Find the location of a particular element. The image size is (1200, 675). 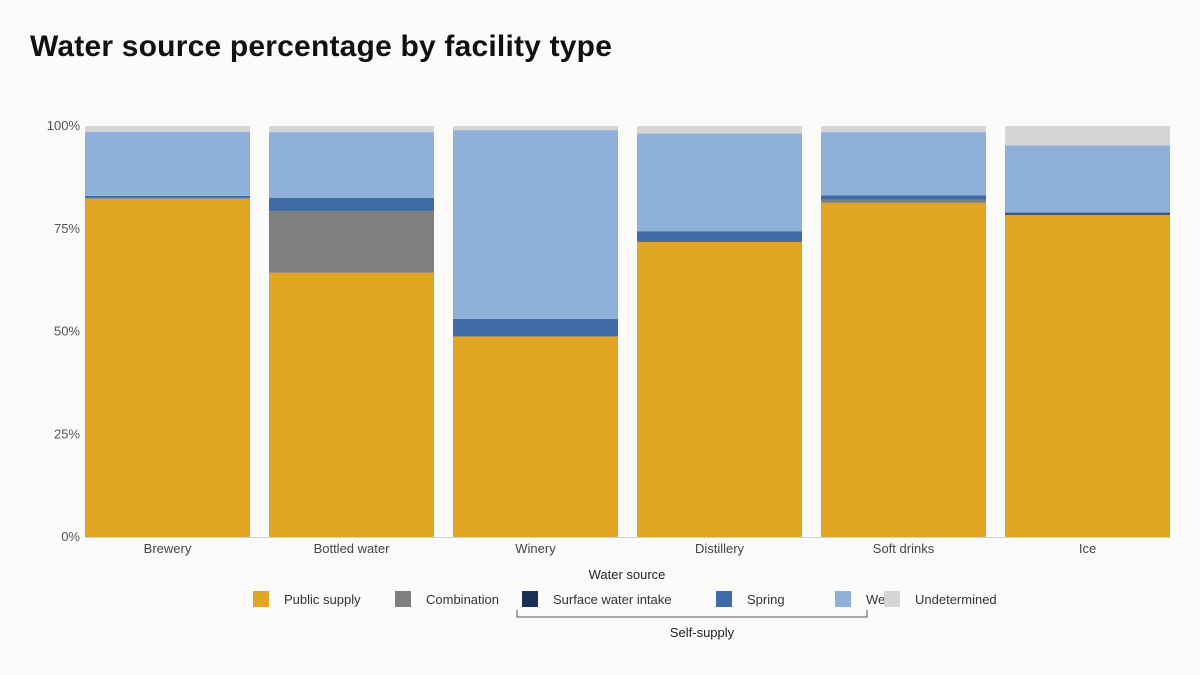

bar-ice-spring is located at coordinates (1087, 213).